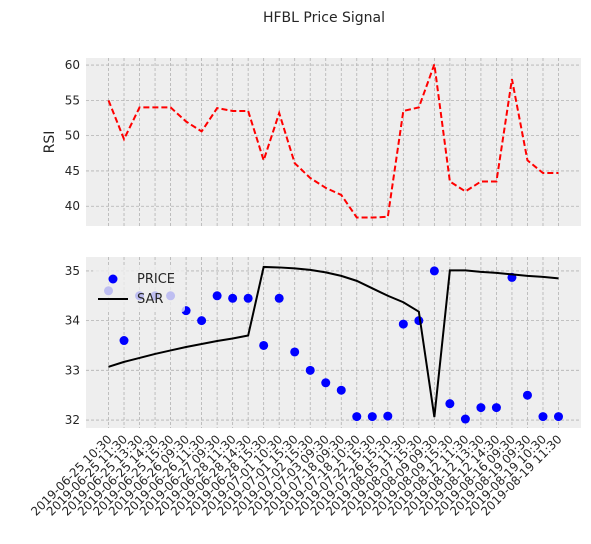 The height and width of the screenshot is (544, 591). What do you see at coordinates (324, 18) in the screenshot?
I see `chart-title: HFBL Price Signal` at bounding box center [324, 18].